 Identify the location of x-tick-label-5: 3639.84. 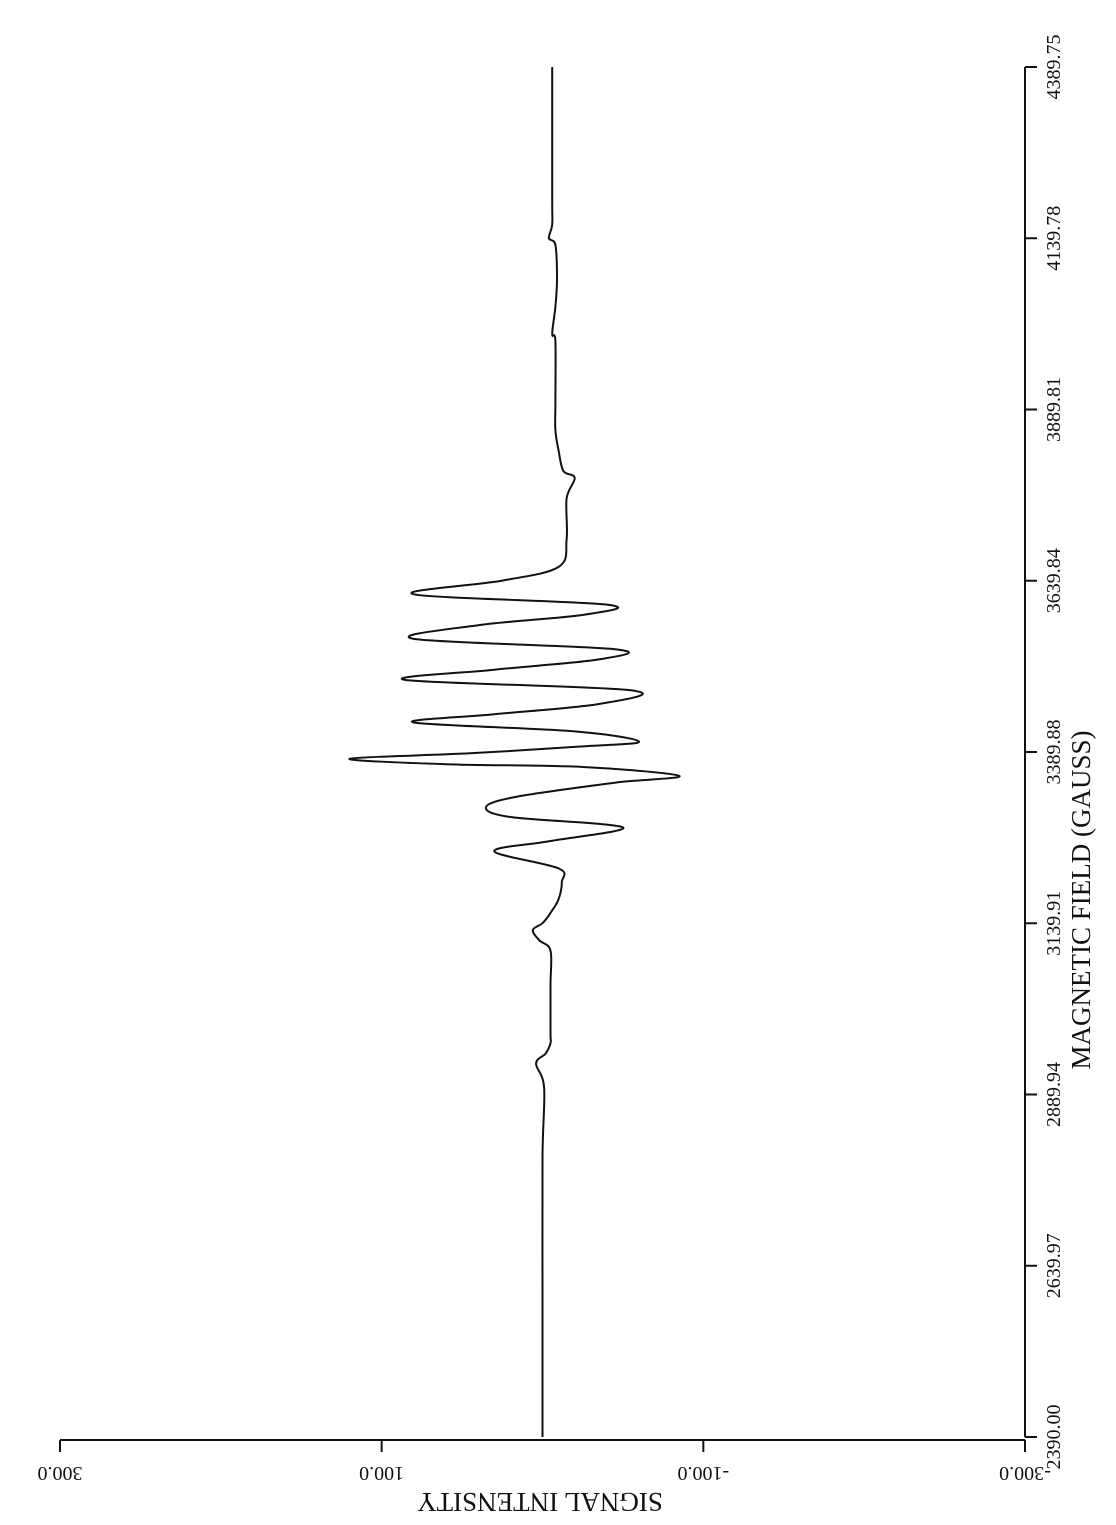
(1054, 580).